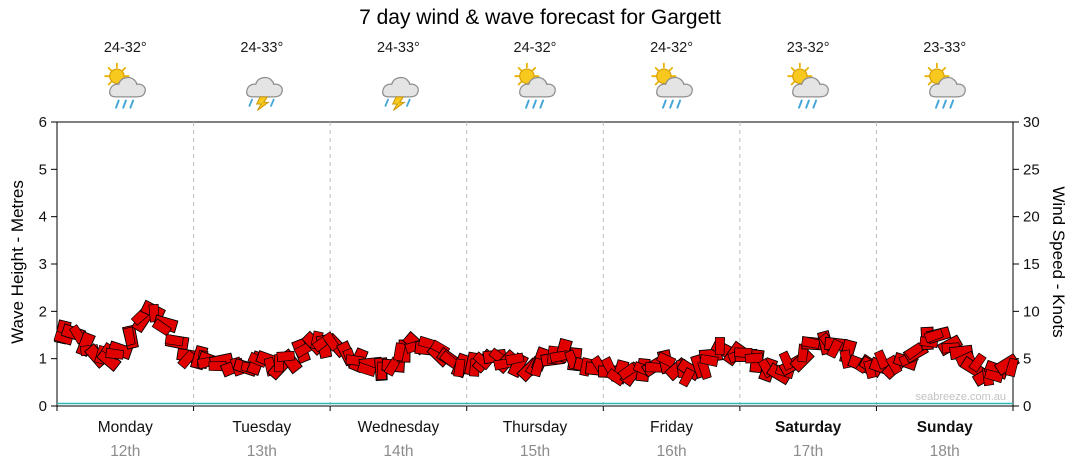 This screenshot has height=475, width=1080. Describe the element at coordinates (1031, 311) in the screenshot. I see `right-tick-label: 10` at that location.